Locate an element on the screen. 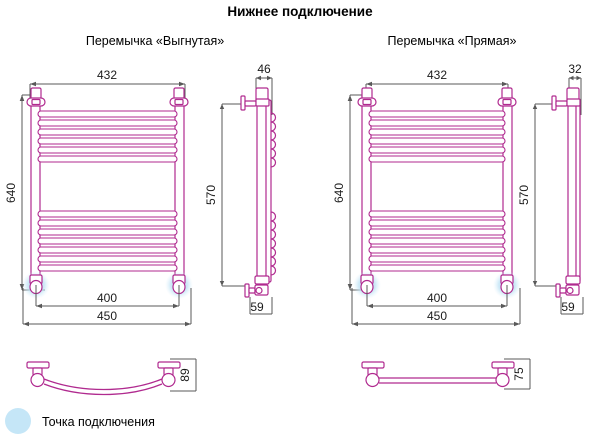  dimension-label-center-400-right: 400 is located at coordinates (437, 298).